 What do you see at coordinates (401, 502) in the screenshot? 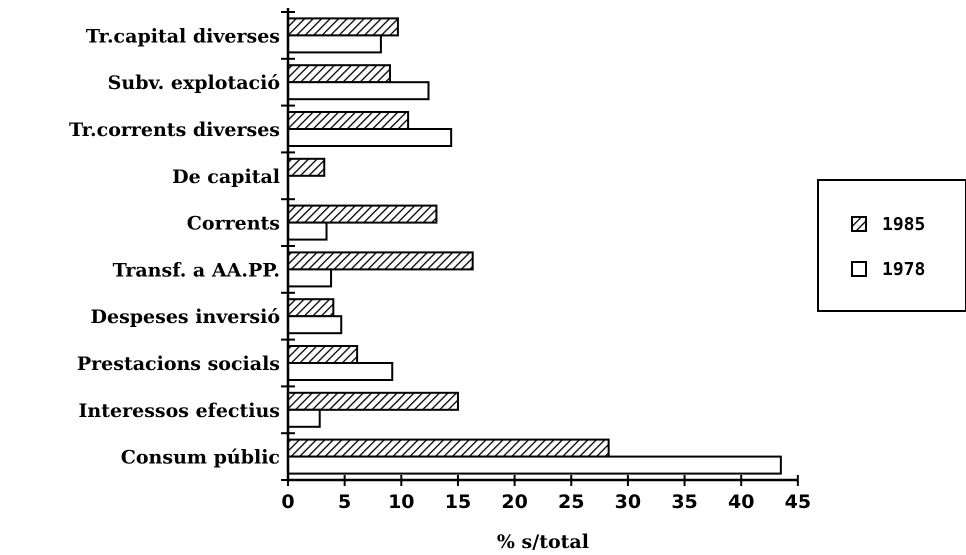
I see `x-tick-label: 10` at bounding box center [401, 502].